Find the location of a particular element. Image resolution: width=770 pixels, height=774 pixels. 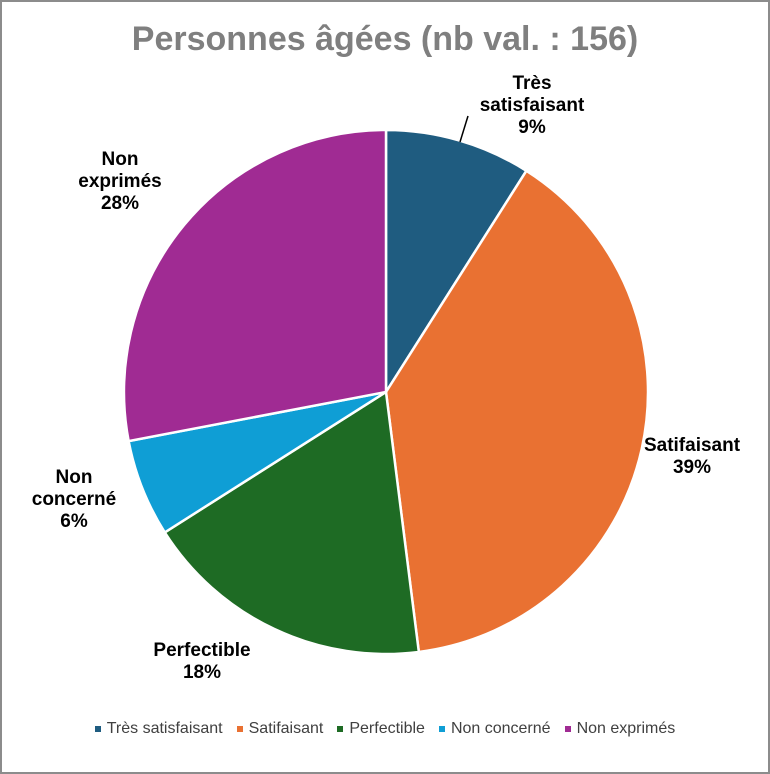

slice-label: Très satisfaisant 9% is located at coordinates (532, 106).